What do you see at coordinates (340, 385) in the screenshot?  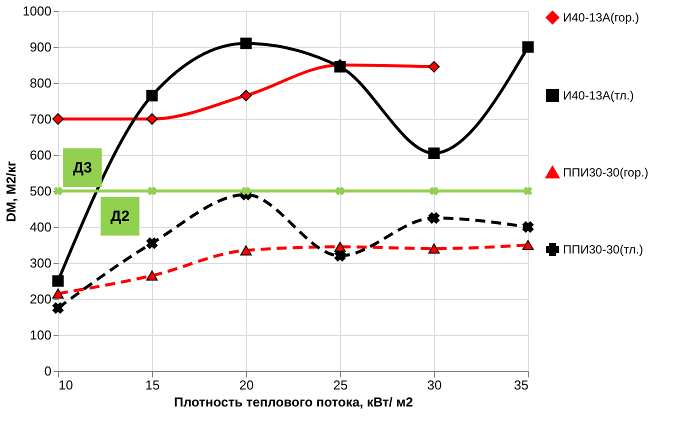 I see `x-tick-label: 25` at bounding box center [340, 385].